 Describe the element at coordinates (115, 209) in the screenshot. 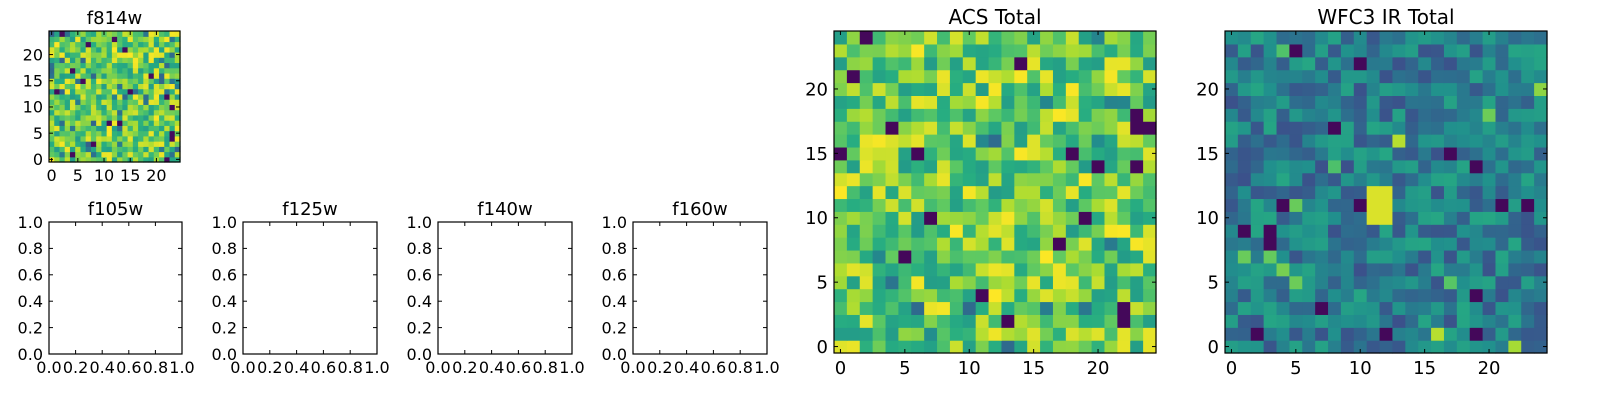

I see `chart-title: f105w` at that location.